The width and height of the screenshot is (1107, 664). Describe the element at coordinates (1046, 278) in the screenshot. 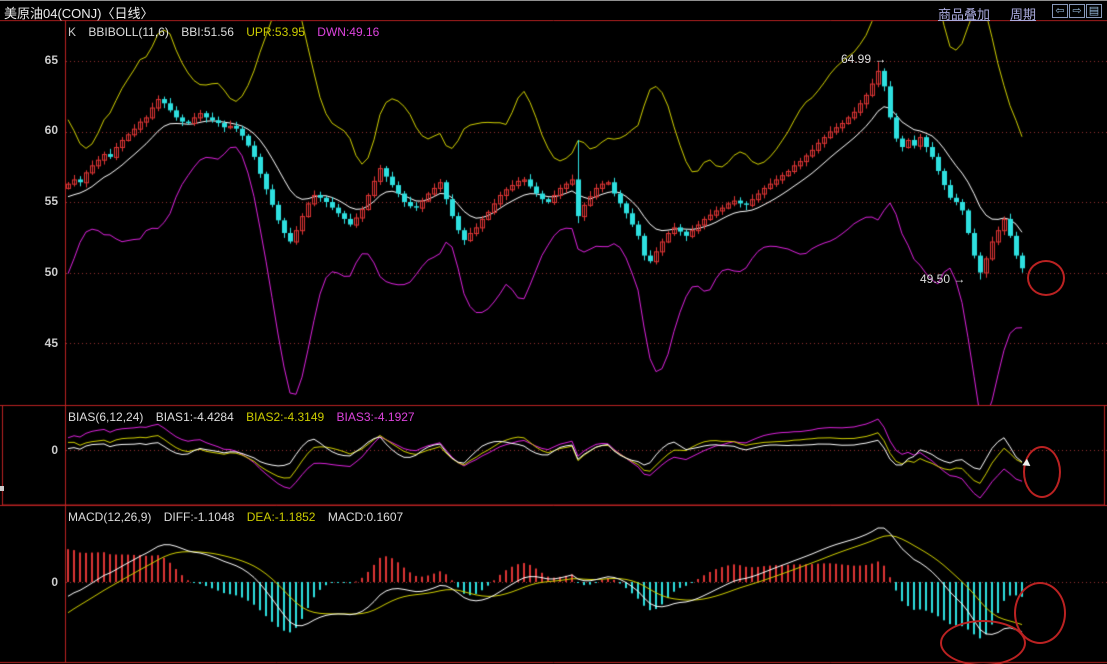

I see `annotation-ellipse-price` at that location.